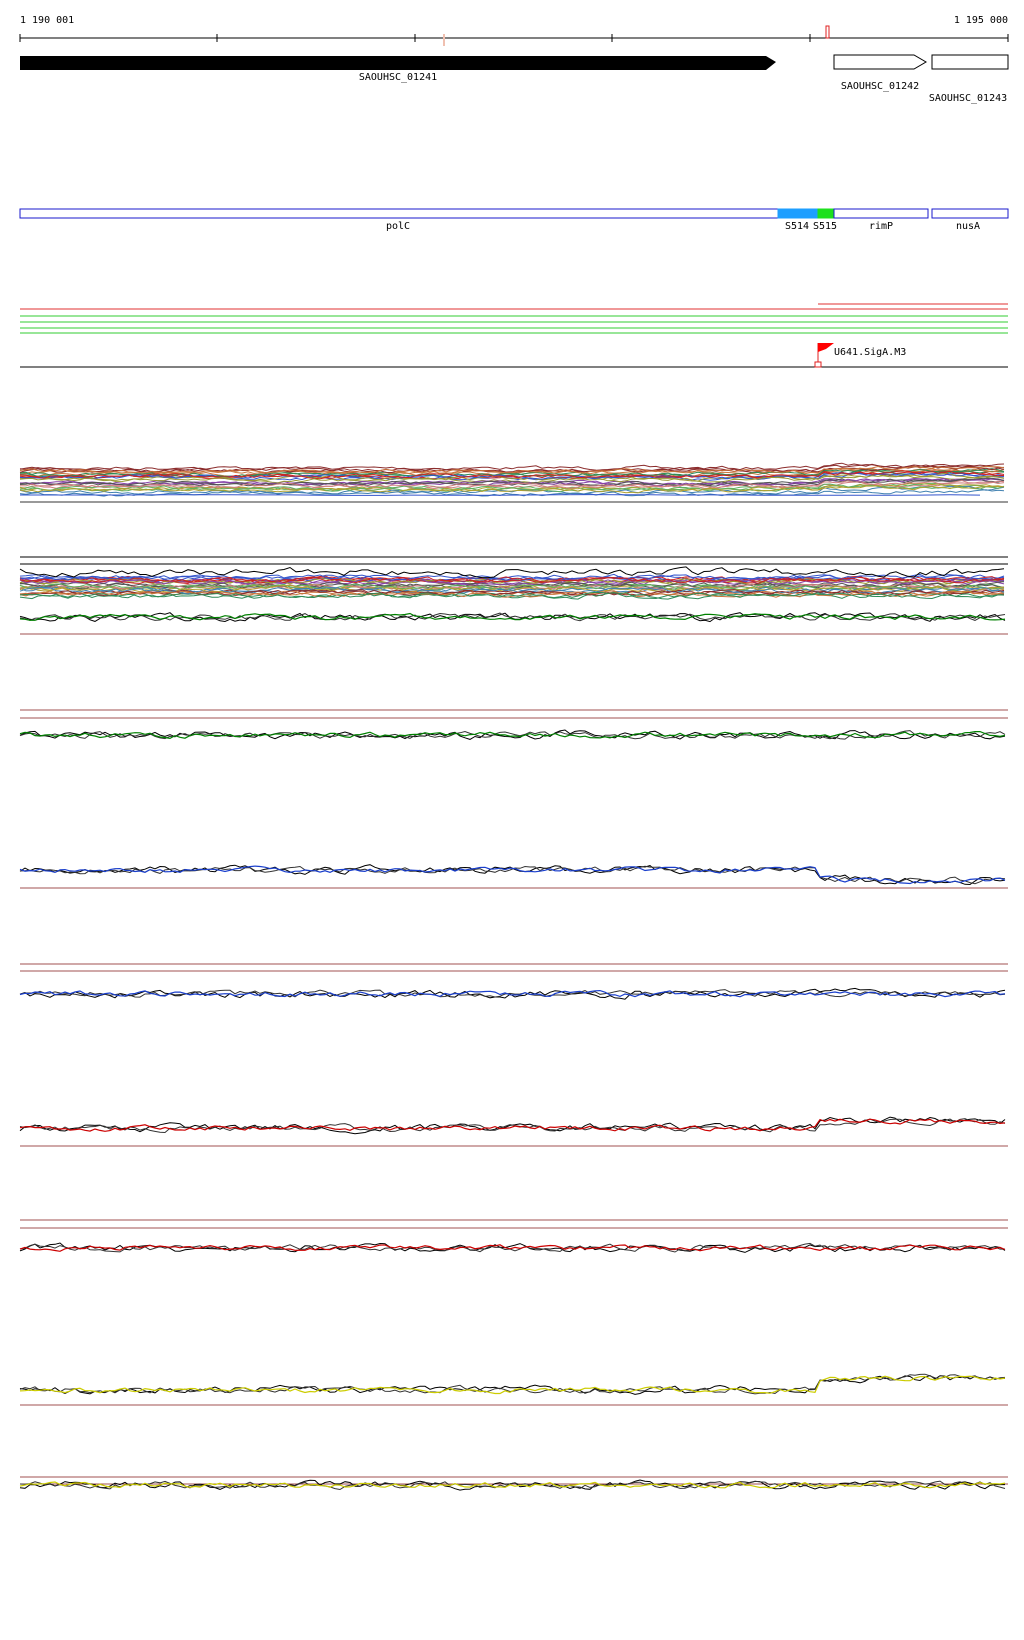  I want to click on segment-label: polC, so click(398, 226).